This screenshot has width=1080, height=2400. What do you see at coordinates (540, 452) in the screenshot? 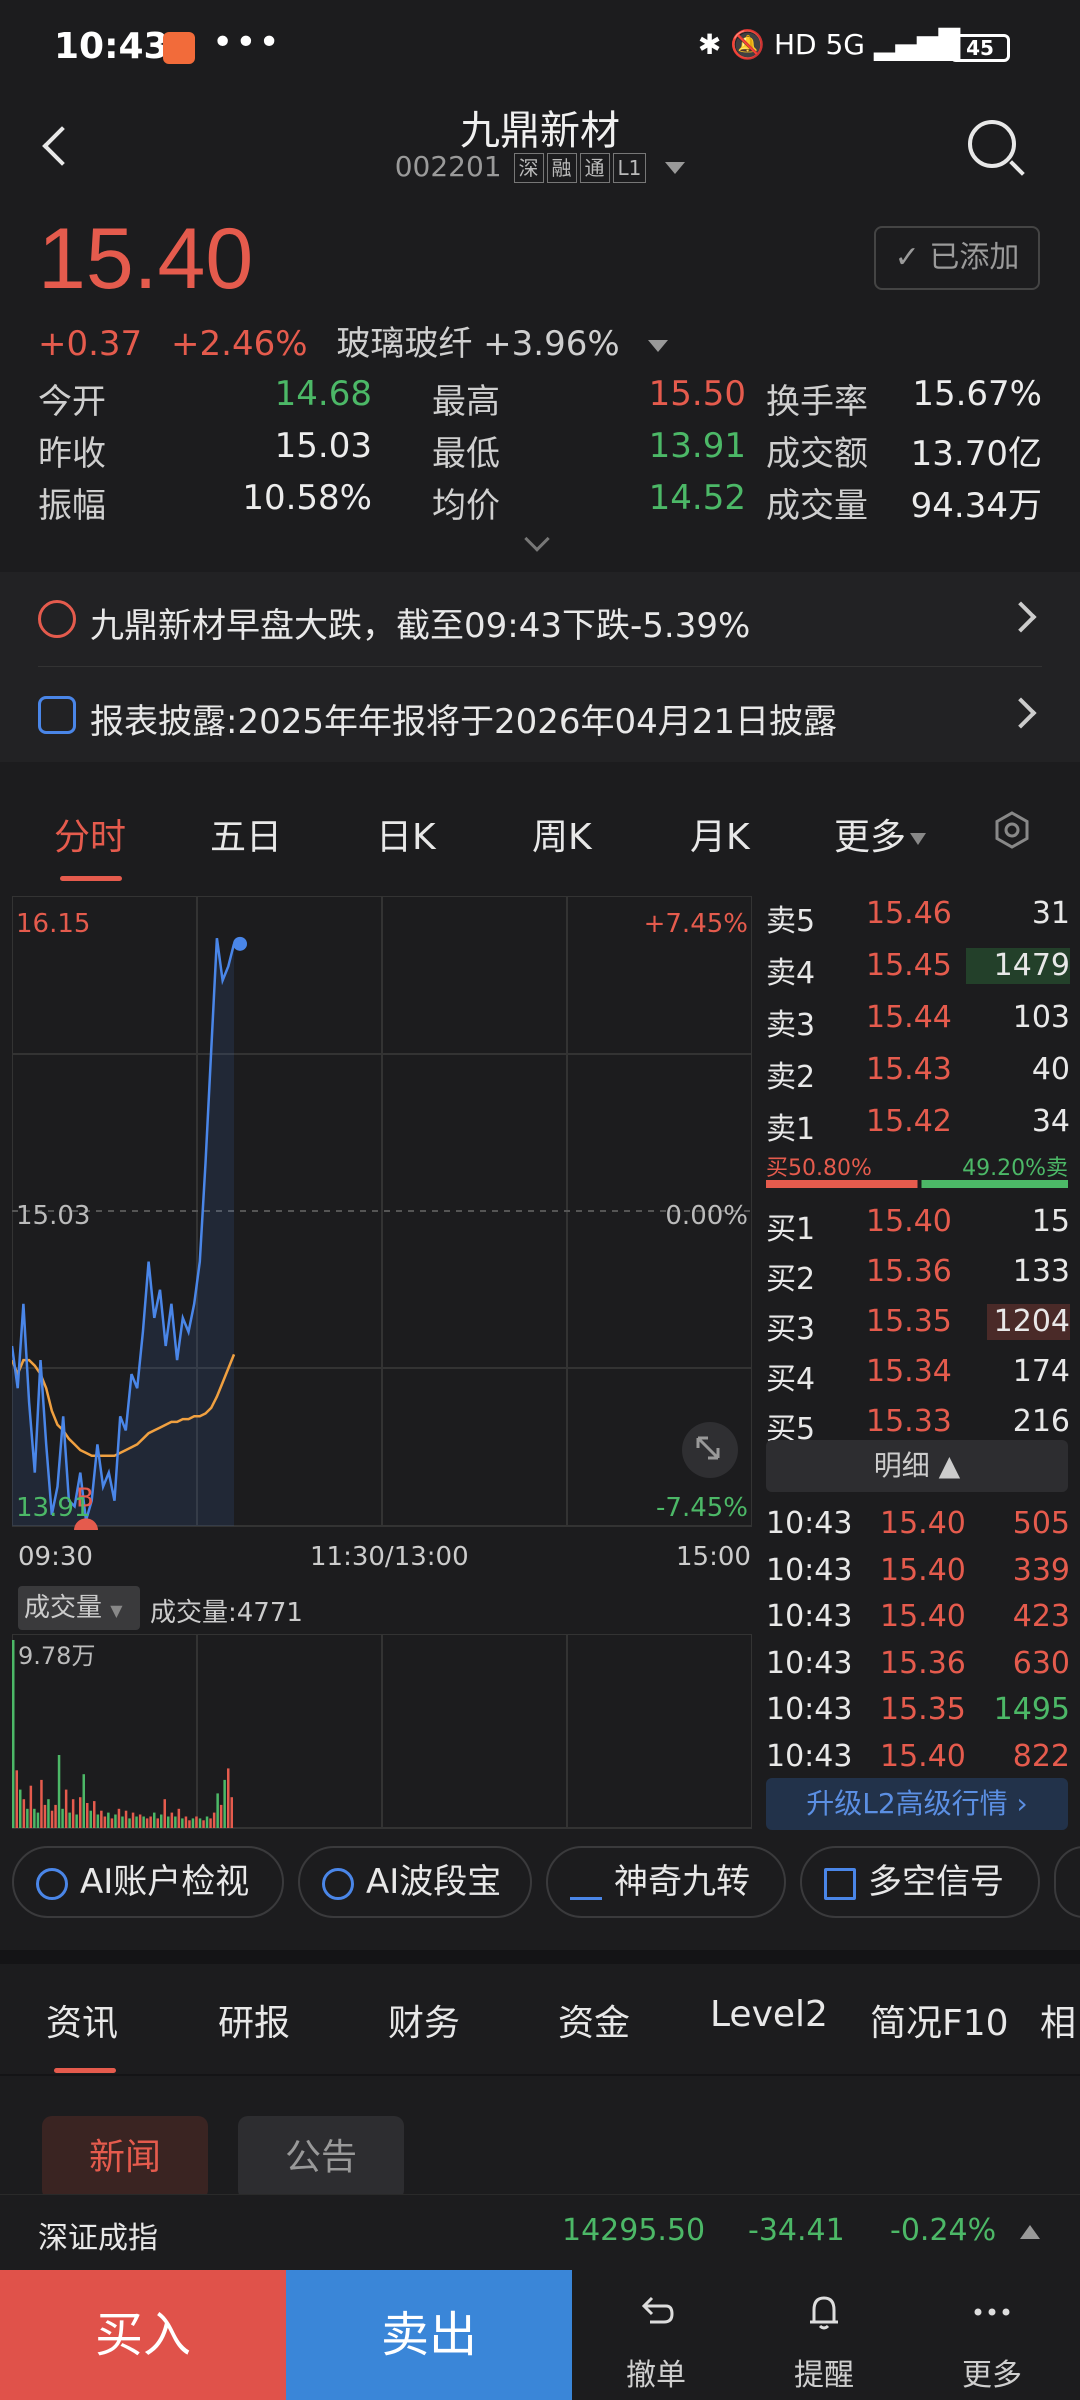
I see `stat-row: 昨收 15.03 最低 13.91 成交额 13.70亿` at bounding box center [540, 452].